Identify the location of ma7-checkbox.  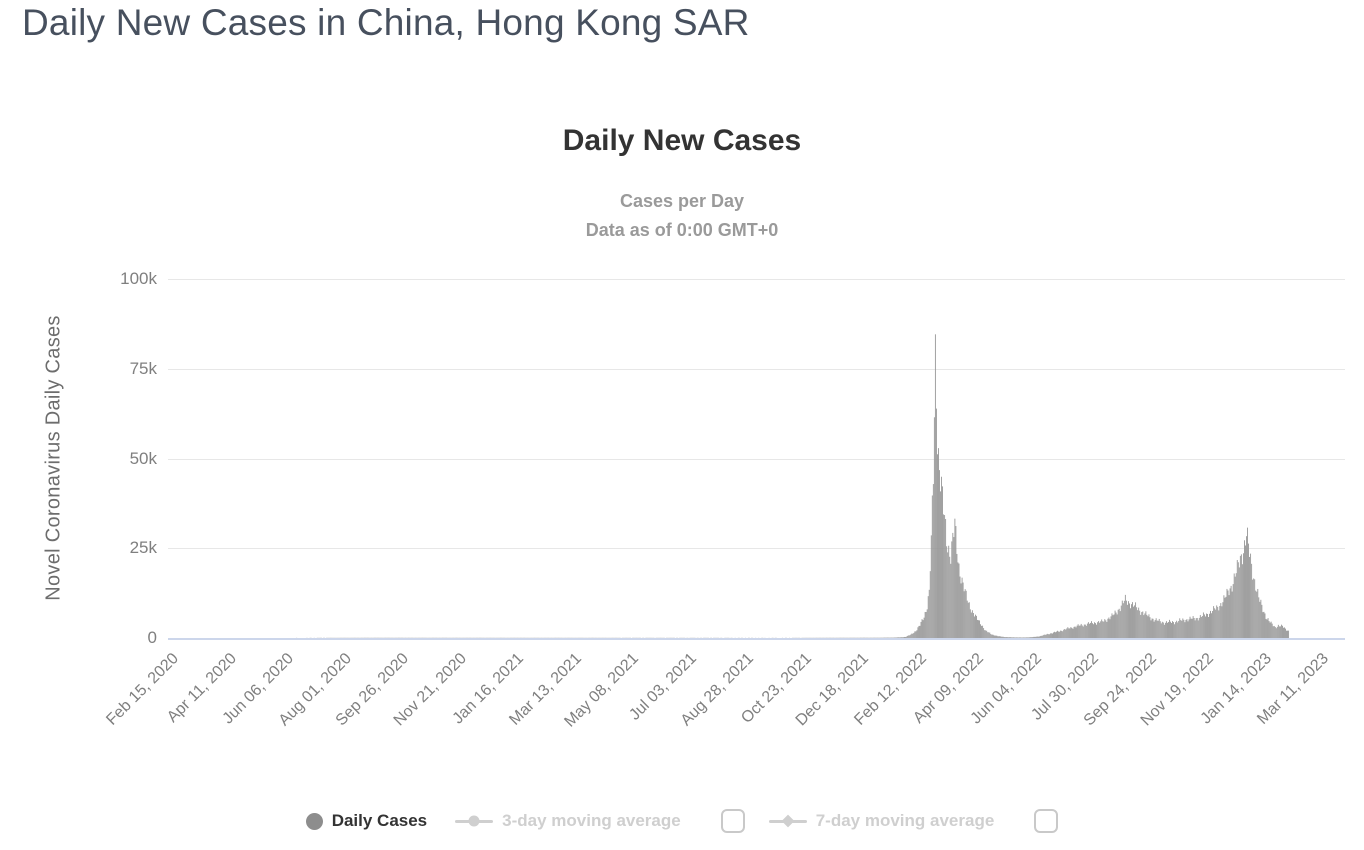
(1046, 821).